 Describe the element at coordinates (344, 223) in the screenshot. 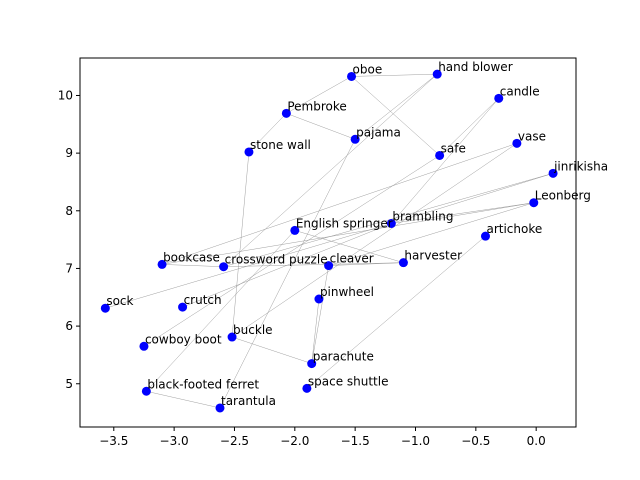

I see `point-label-english-springer: English springer` at that location.